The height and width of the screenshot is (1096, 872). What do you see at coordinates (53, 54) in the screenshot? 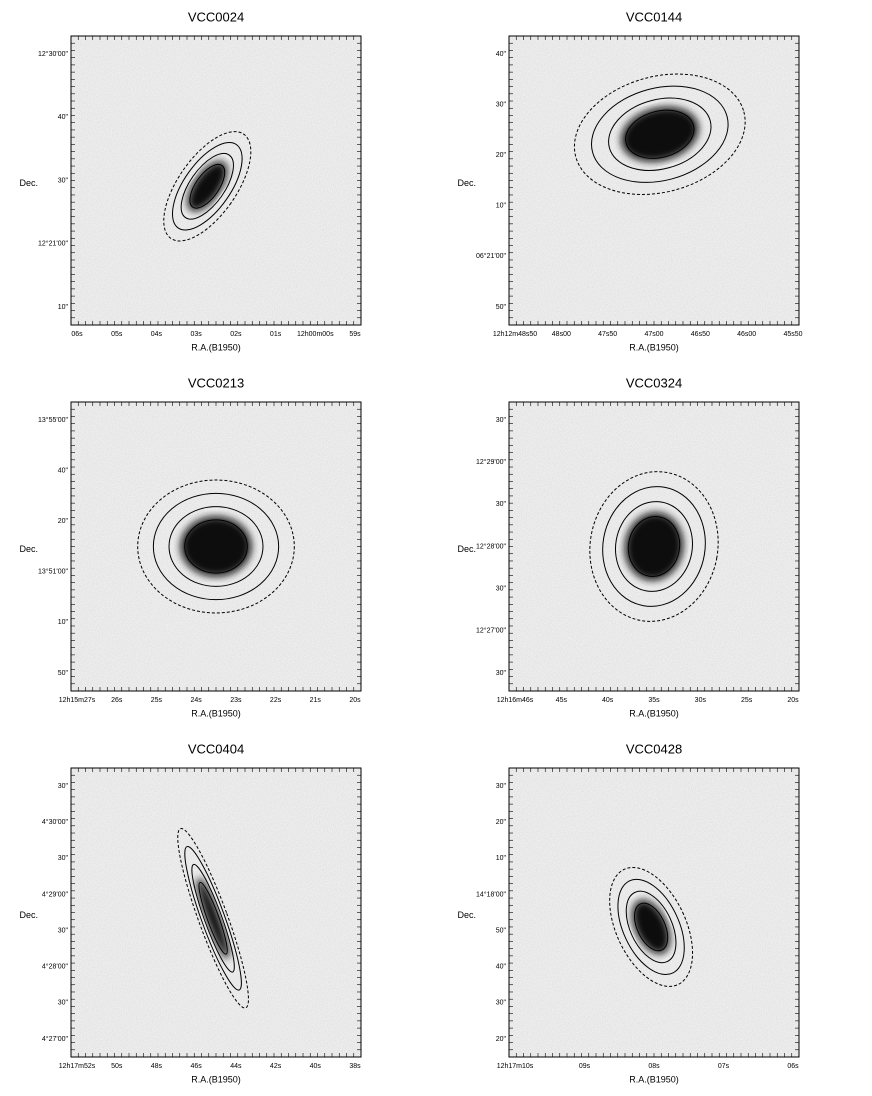
I see `y-tick-label: 12°30'00"` at bounding box center [53, 54].